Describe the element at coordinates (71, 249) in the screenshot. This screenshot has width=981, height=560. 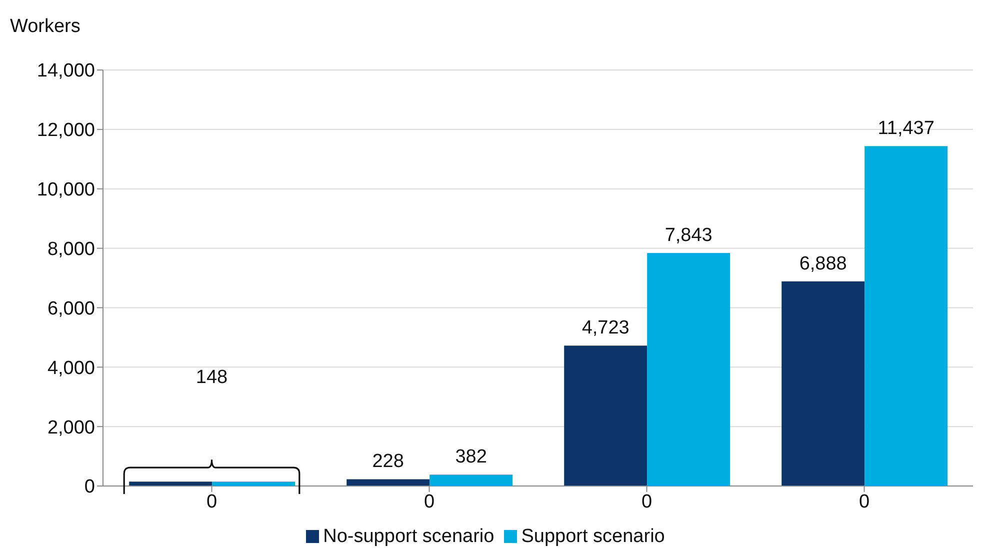
I see `y-tick-label: 8,000` at that location.